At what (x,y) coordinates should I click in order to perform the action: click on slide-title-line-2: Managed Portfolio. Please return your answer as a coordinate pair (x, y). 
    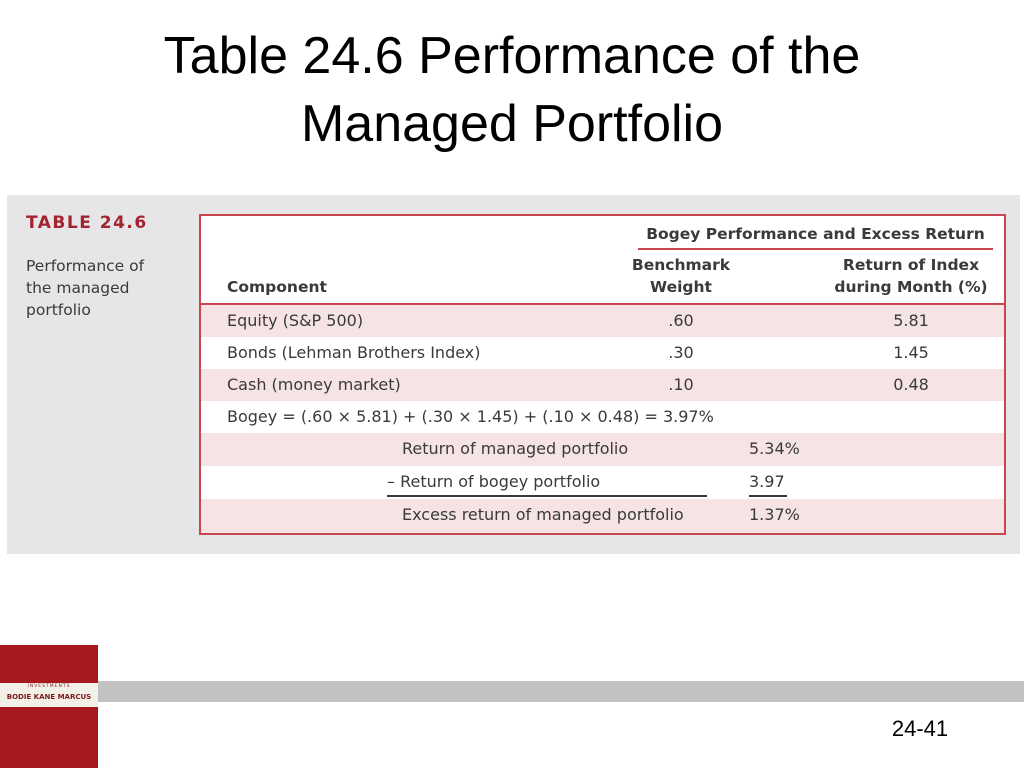
    Looking at the image, I should click on (512, 124).